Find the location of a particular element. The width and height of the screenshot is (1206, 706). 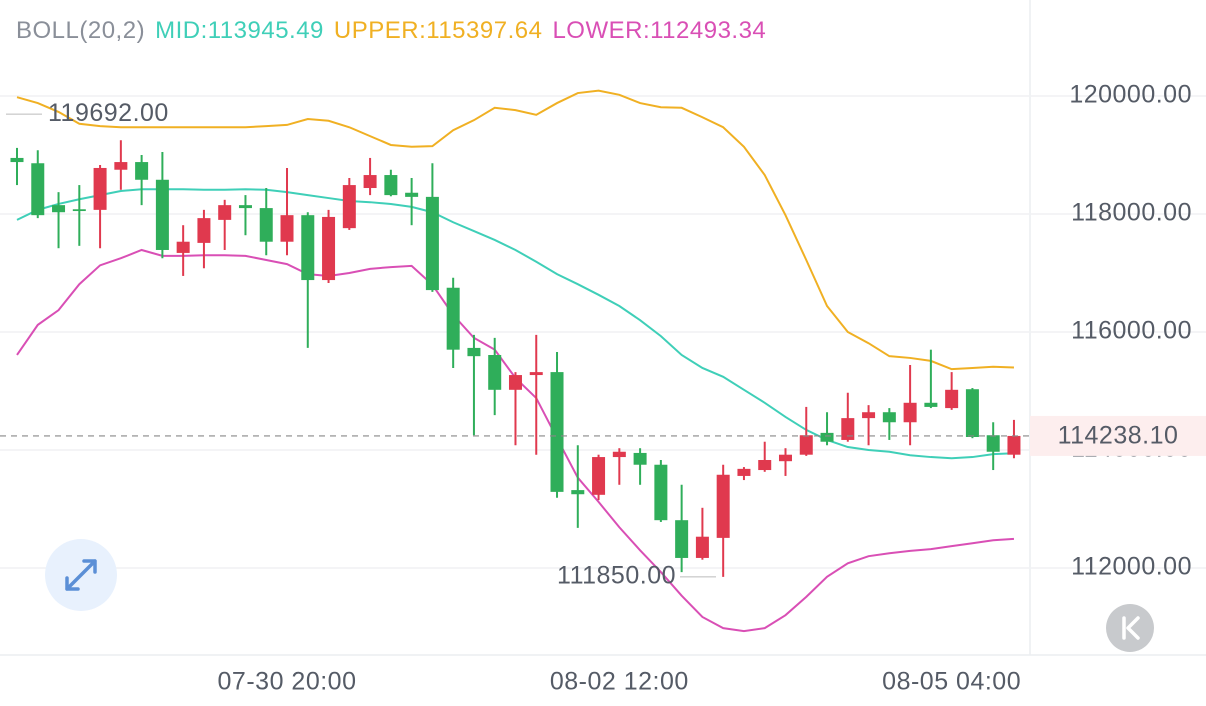

min-marker-label: 111850.00 is located at coordinates (616, 575).